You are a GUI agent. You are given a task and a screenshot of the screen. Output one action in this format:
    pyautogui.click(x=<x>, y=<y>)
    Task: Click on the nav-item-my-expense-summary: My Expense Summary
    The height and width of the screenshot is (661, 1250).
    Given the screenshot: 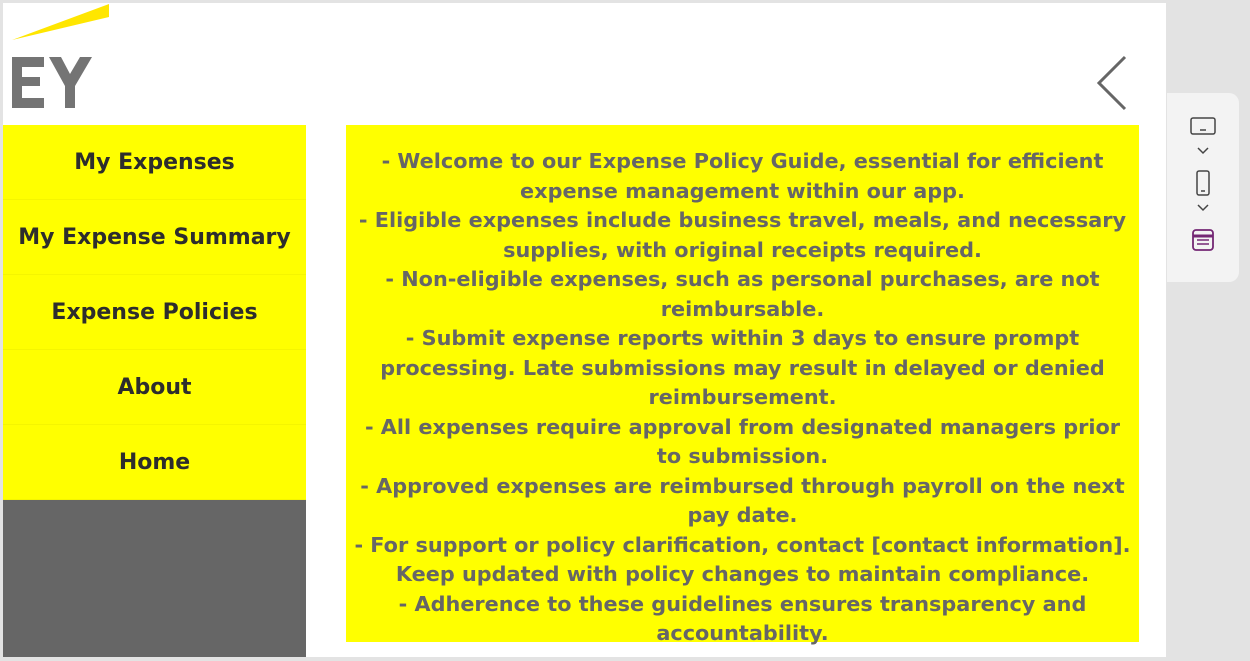 What is the action you would take?
    pyautogui.click(x=154, y=237)
    